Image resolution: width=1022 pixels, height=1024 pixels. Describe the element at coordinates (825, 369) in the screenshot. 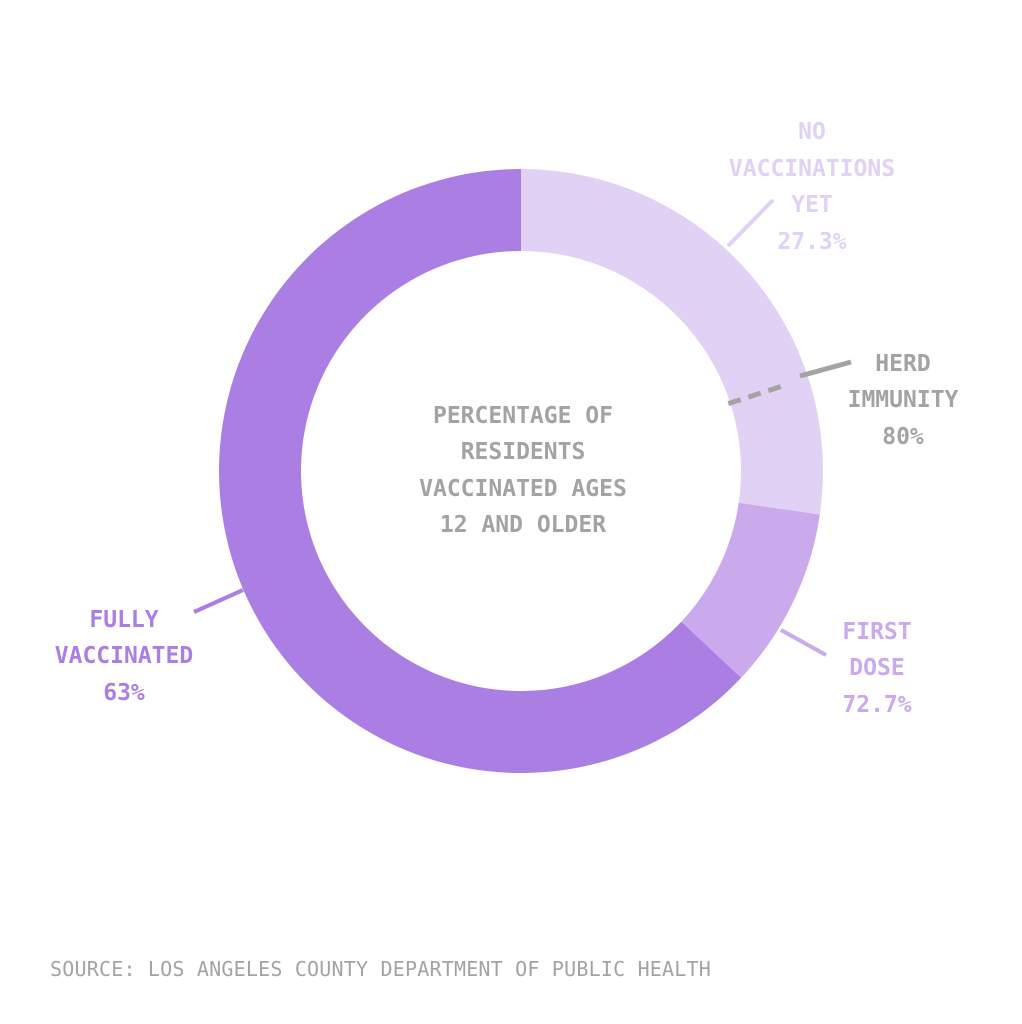

I see `herd-immunity-leader-line` at that location.